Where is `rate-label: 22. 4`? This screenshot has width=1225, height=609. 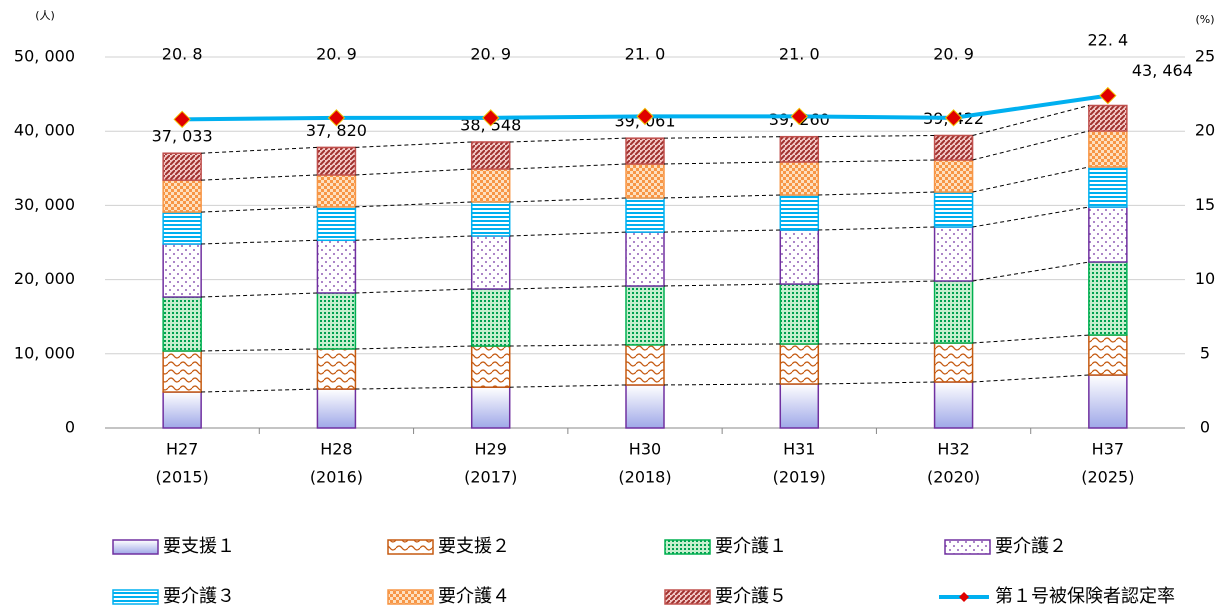 rate-label: 22. 4 is located at coordinates (1107, 40).